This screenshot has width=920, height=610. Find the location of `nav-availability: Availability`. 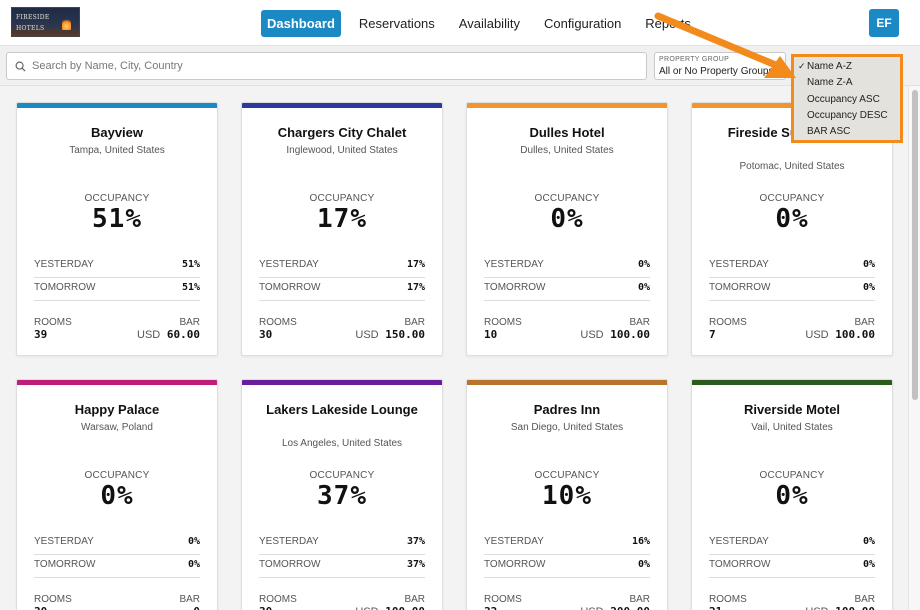

nav-availability: Availability is located at coordinates (489, 23).